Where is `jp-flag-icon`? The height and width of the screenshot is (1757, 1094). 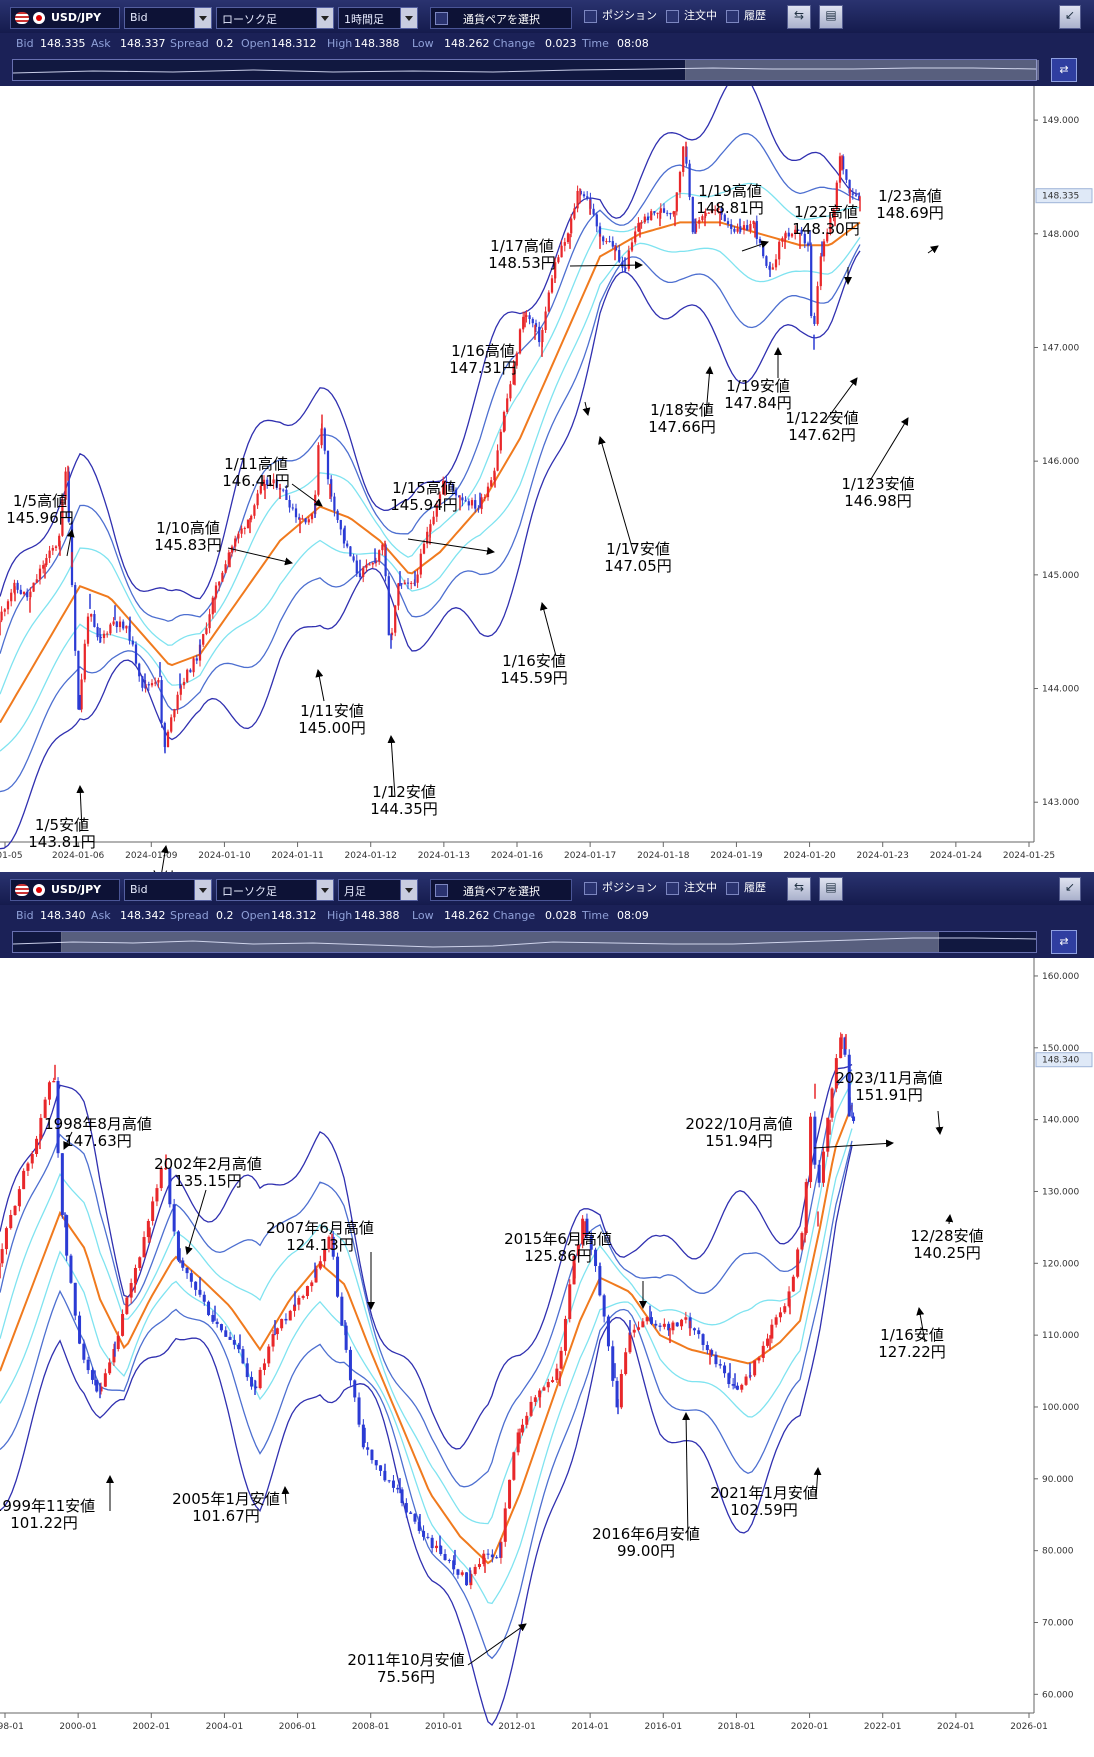
jp-flag-icon is located at coordinates (39, 18).